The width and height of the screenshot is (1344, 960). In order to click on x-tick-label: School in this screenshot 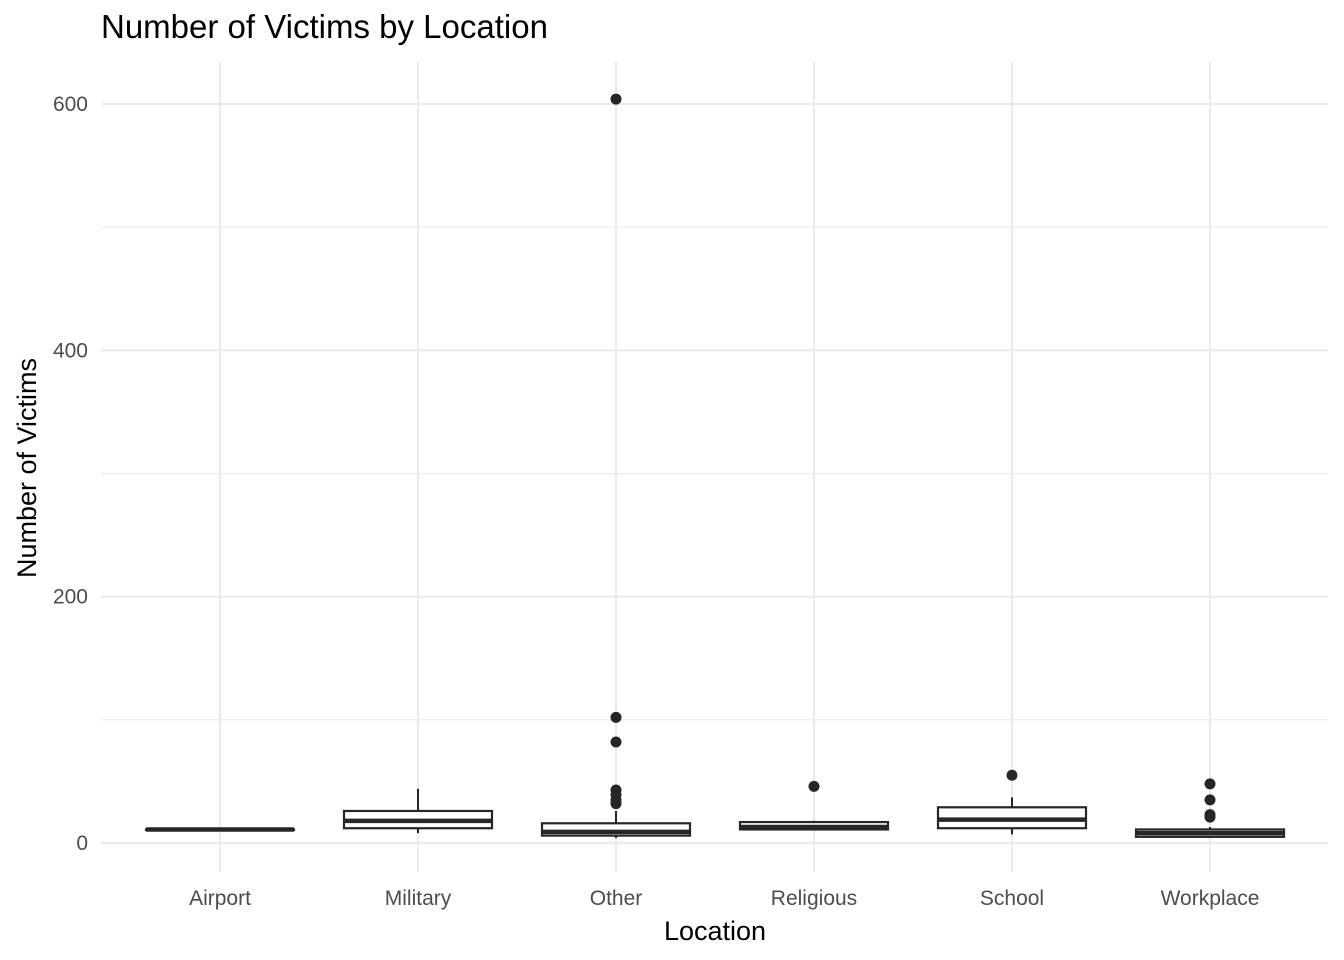, I will do `click(1012, 898)`.